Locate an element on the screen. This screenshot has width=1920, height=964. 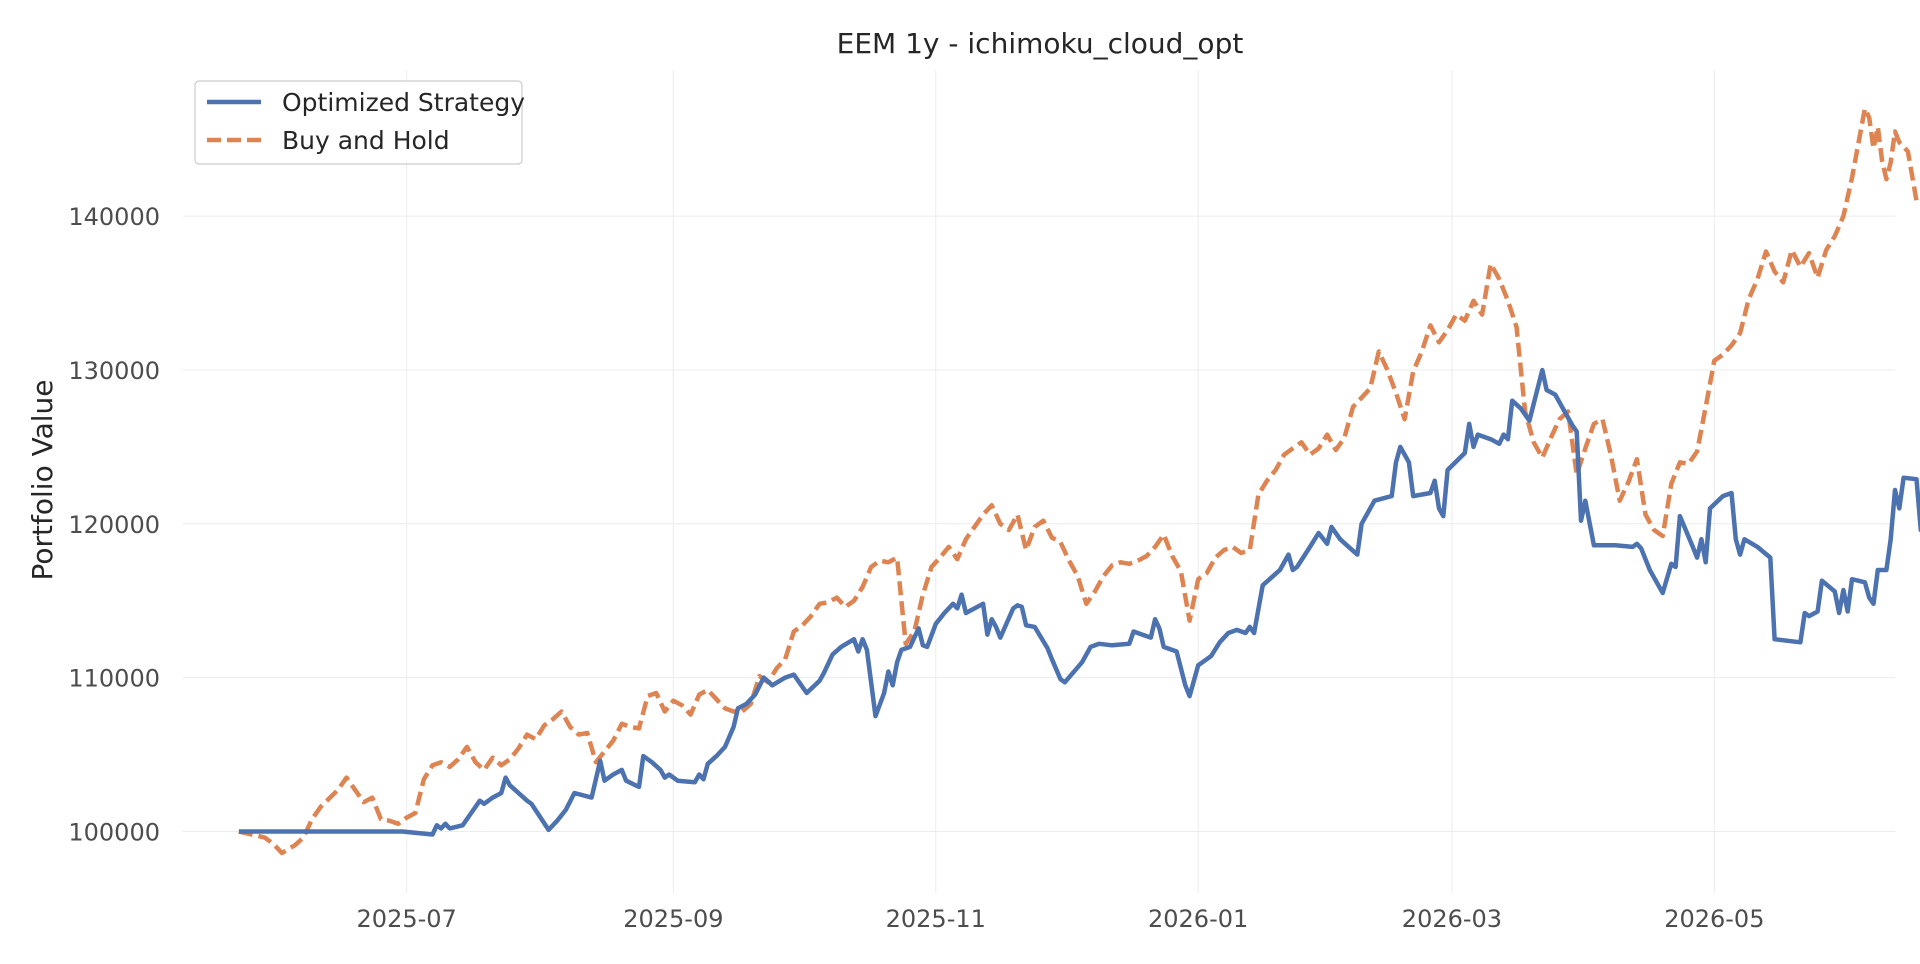
y-tick-label: 120000 is located at coordinates (114, 525).